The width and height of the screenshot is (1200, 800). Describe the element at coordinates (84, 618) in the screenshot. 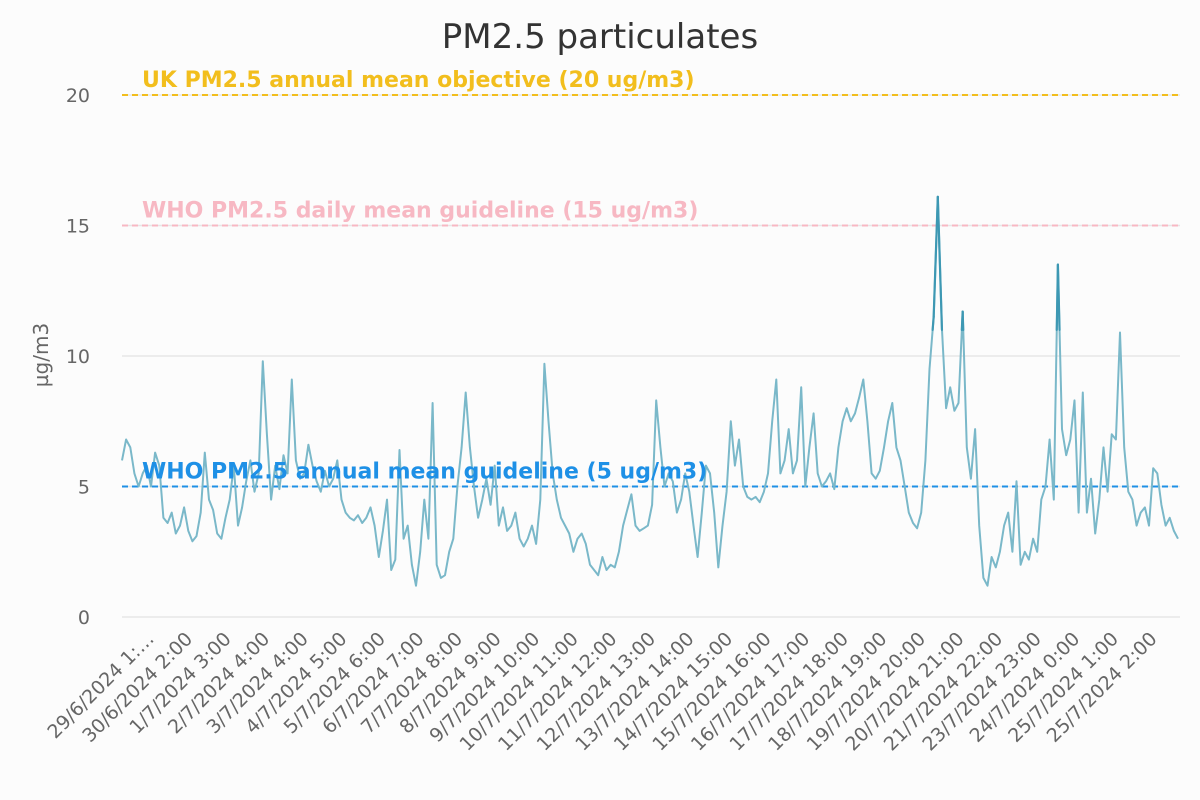

I see `y-tick-label: 0` at that location.